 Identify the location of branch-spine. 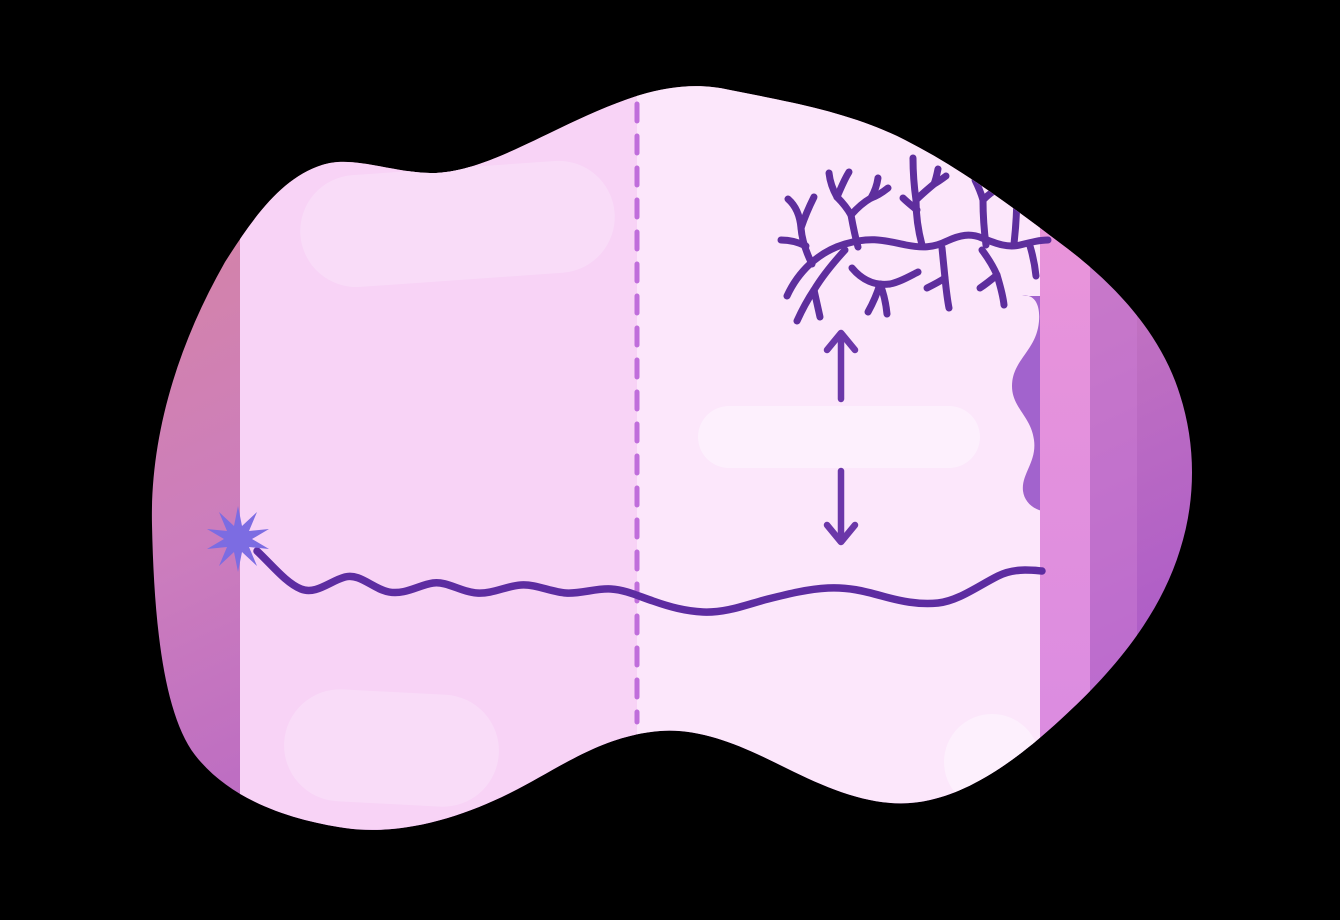
(917, 265).